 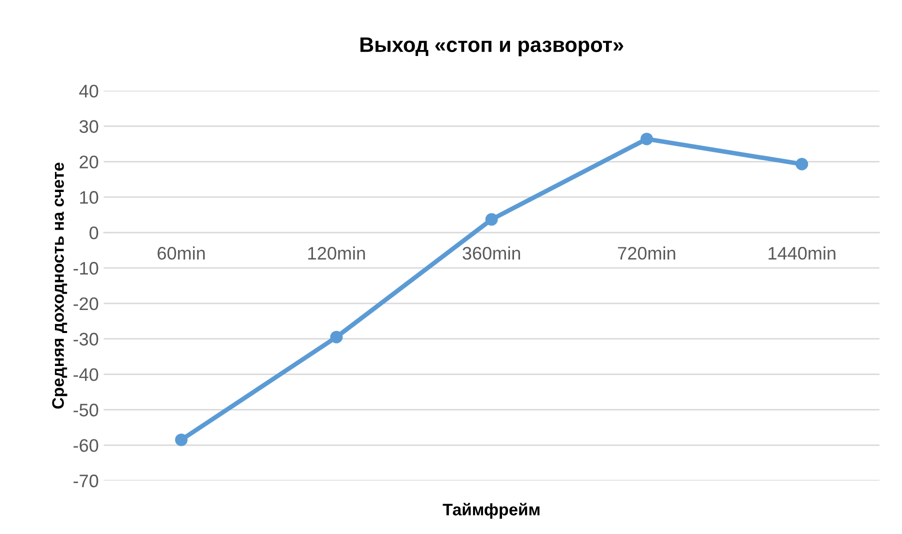 I want to click on y-tick-label: 40, so click(x=88, y=91).